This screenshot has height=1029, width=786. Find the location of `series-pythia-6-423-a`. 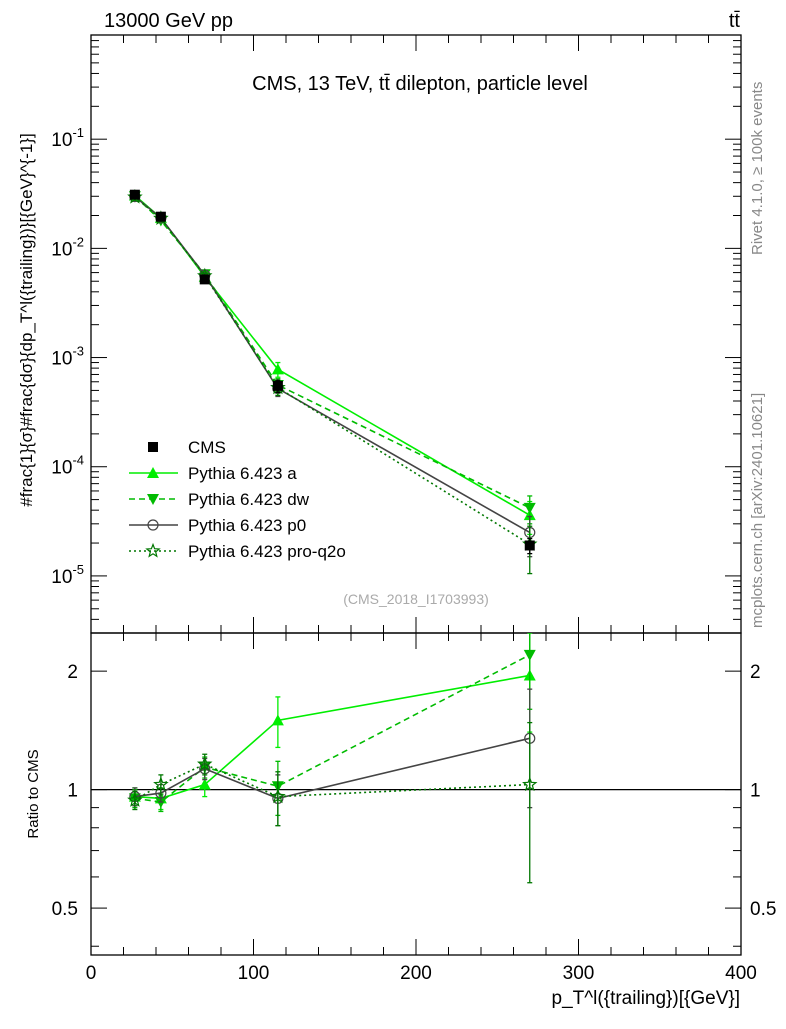

series-pythia-6-423-a is located at coordinates (332, 722).